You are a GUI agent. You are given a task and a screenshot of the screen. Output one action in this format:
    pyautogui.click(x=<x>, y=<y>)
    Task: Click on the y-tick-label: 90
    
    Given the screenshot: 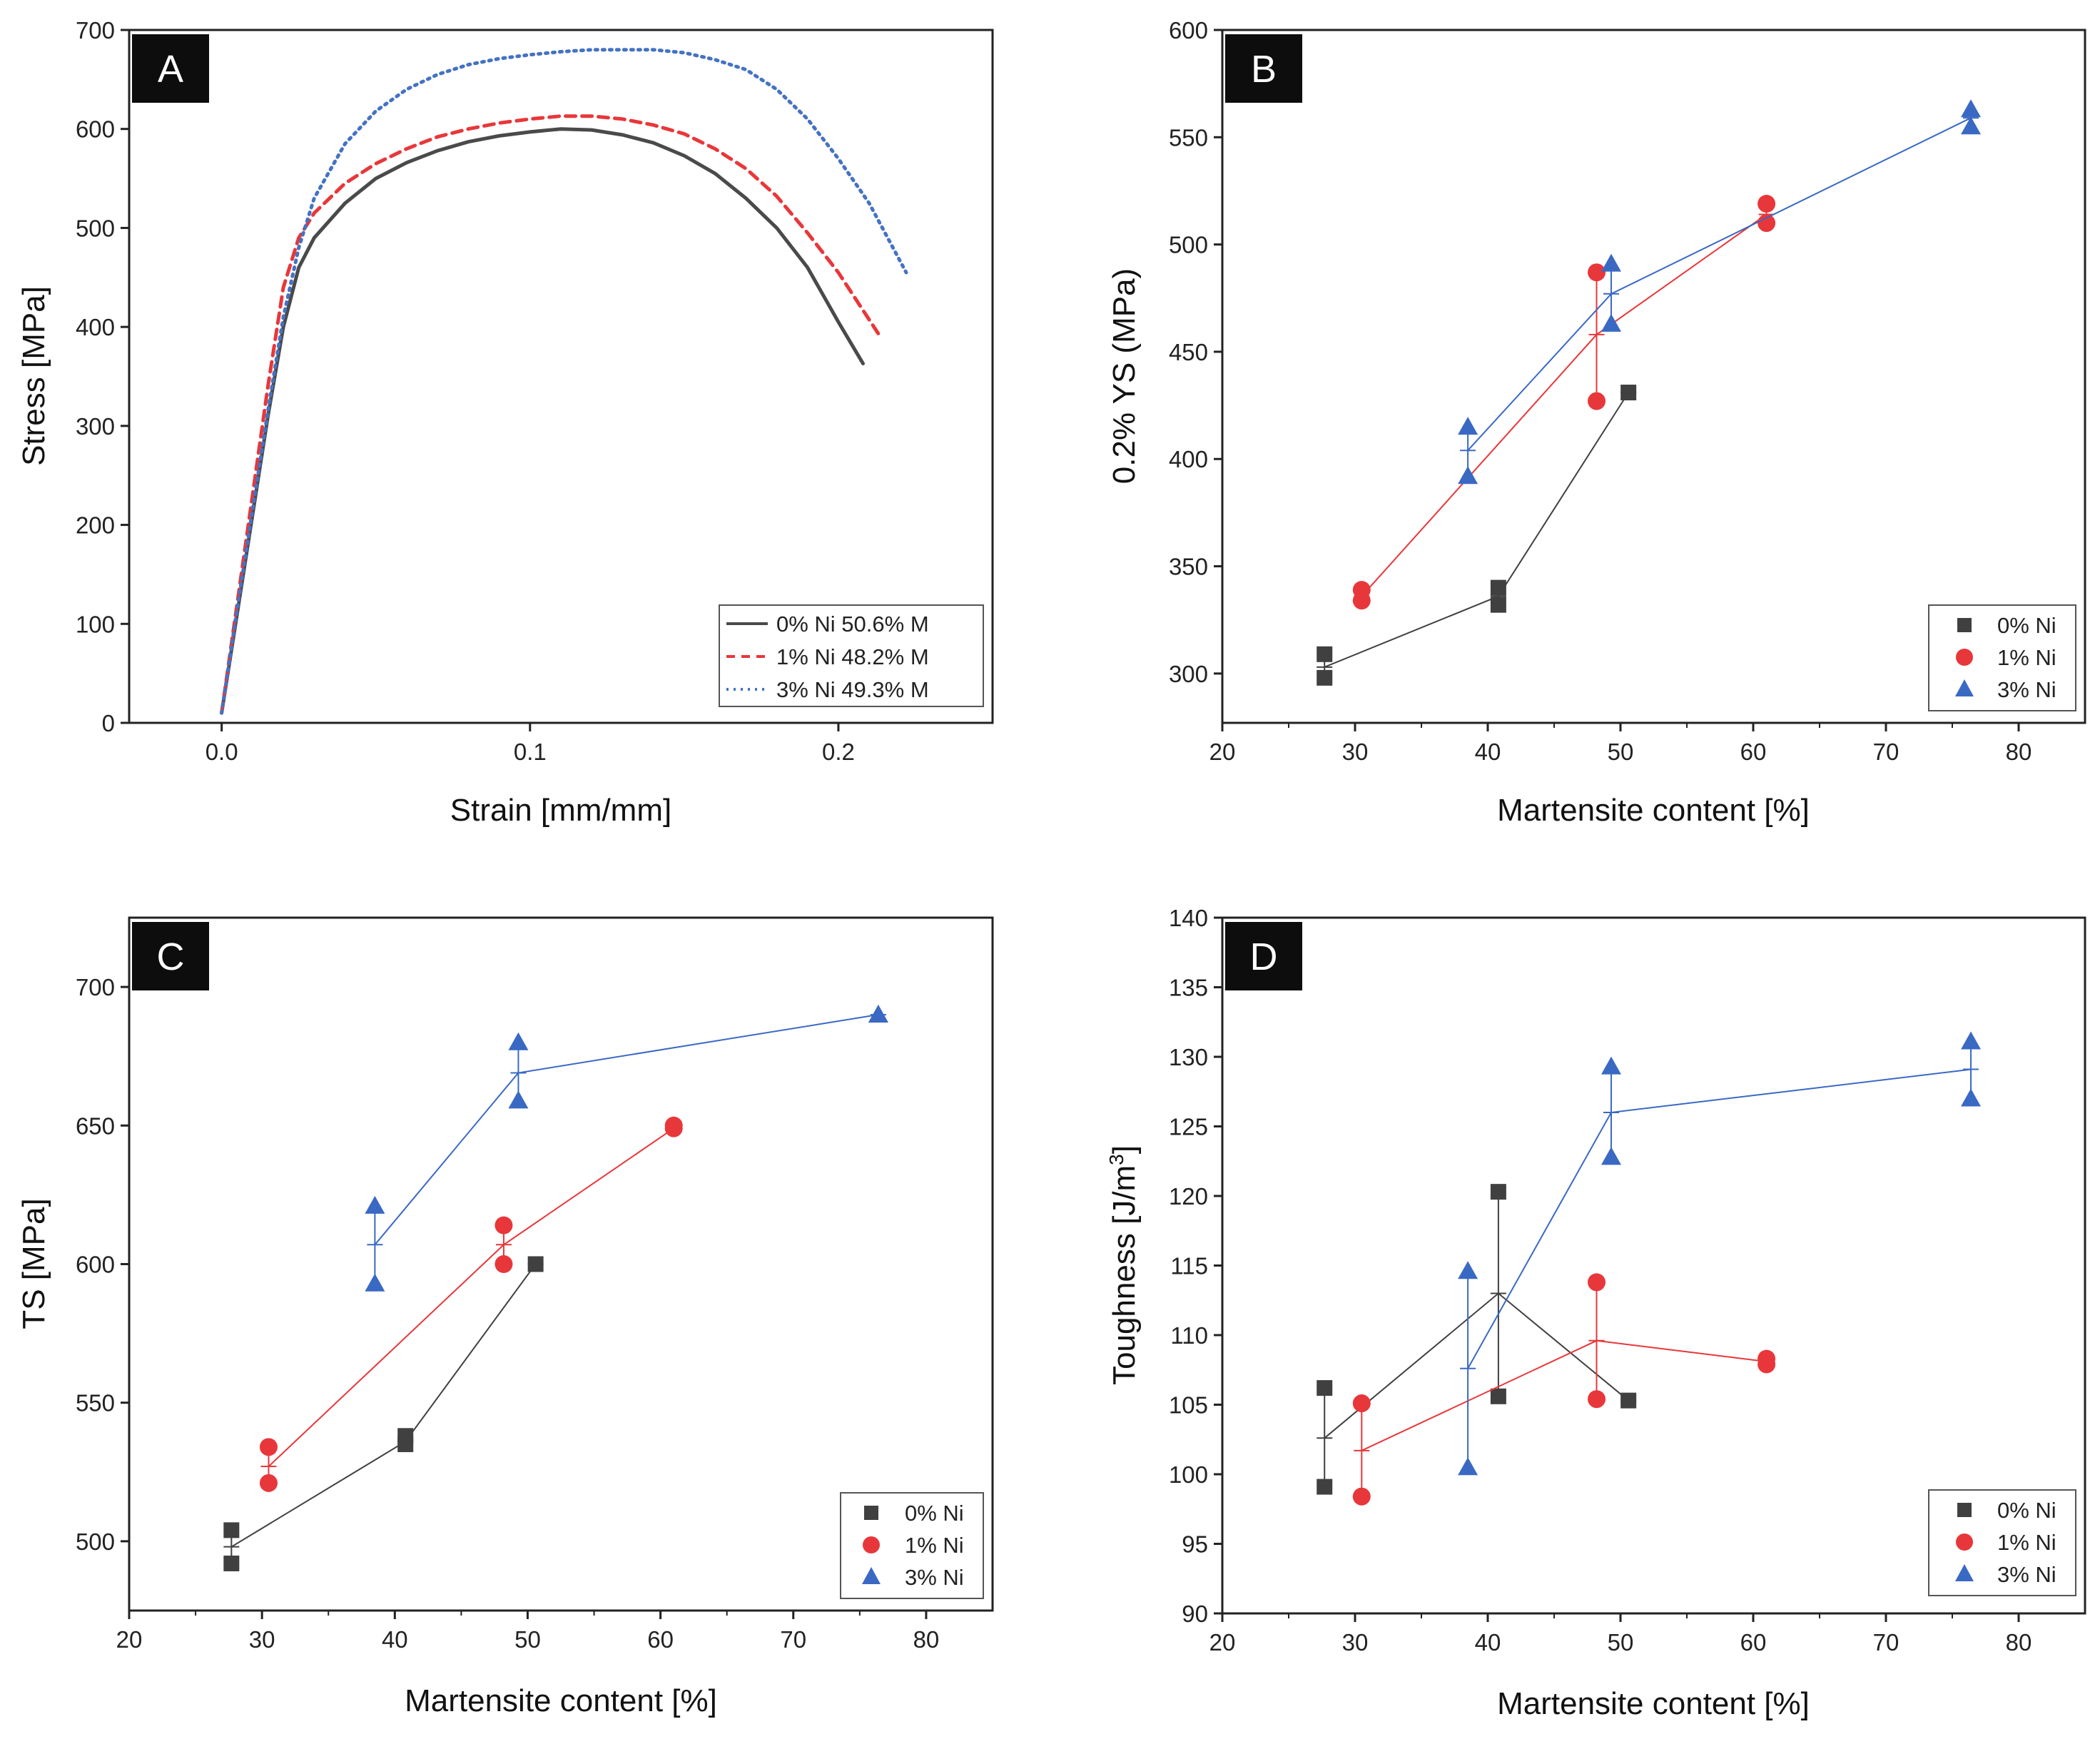 What is the action you would take?
    pyautogui.click(x=1195, y=1614)
    